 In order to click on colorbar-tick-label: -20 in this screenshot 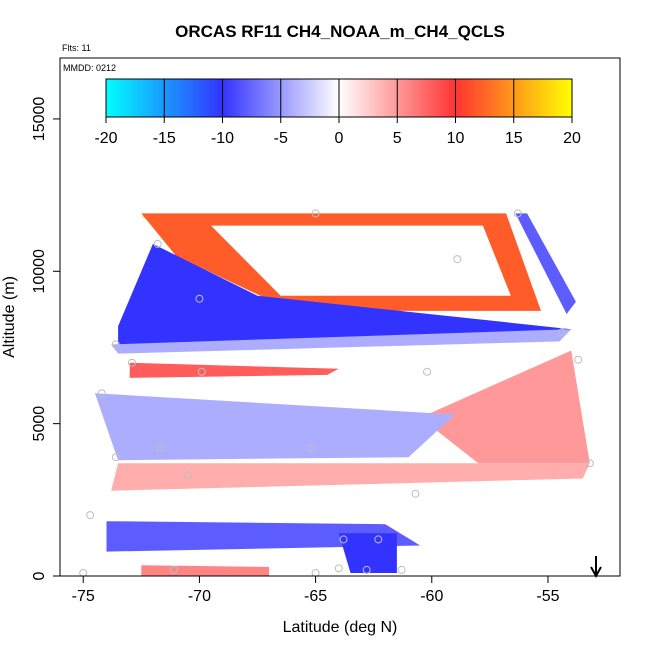, I will do `click(105, 138)`.